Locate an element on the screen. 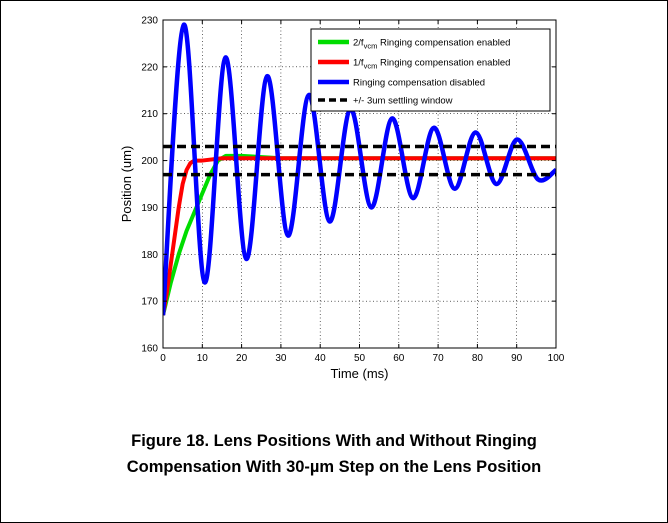 The image size is (668, 523). legend-entry-label: Ringing compensation disabled is located at coordinates (419, 83).